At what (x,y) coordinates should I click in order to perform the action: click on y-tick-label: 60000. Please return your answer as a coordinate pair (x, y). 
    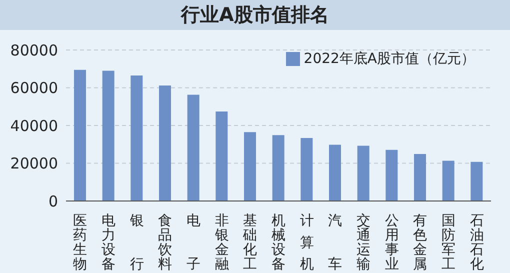
    Looking at the image, I should click on (34, 88).